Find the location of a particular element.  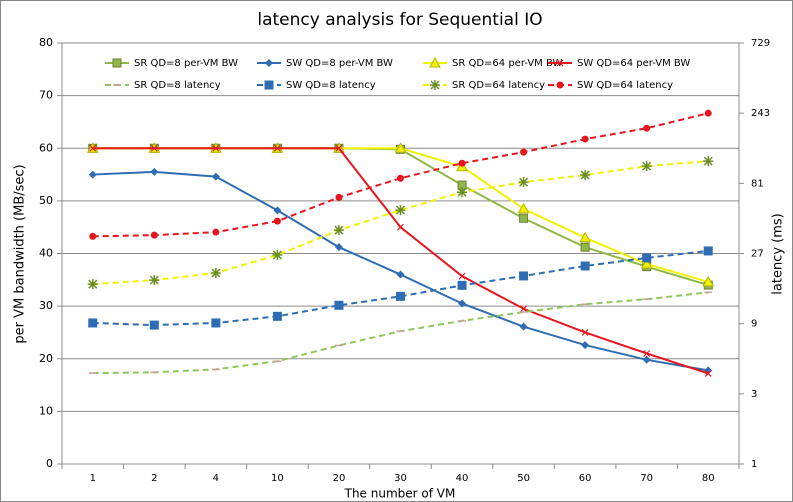

legend-label: SR QD=8 per-VM BW is located at coordinates (186, 63).